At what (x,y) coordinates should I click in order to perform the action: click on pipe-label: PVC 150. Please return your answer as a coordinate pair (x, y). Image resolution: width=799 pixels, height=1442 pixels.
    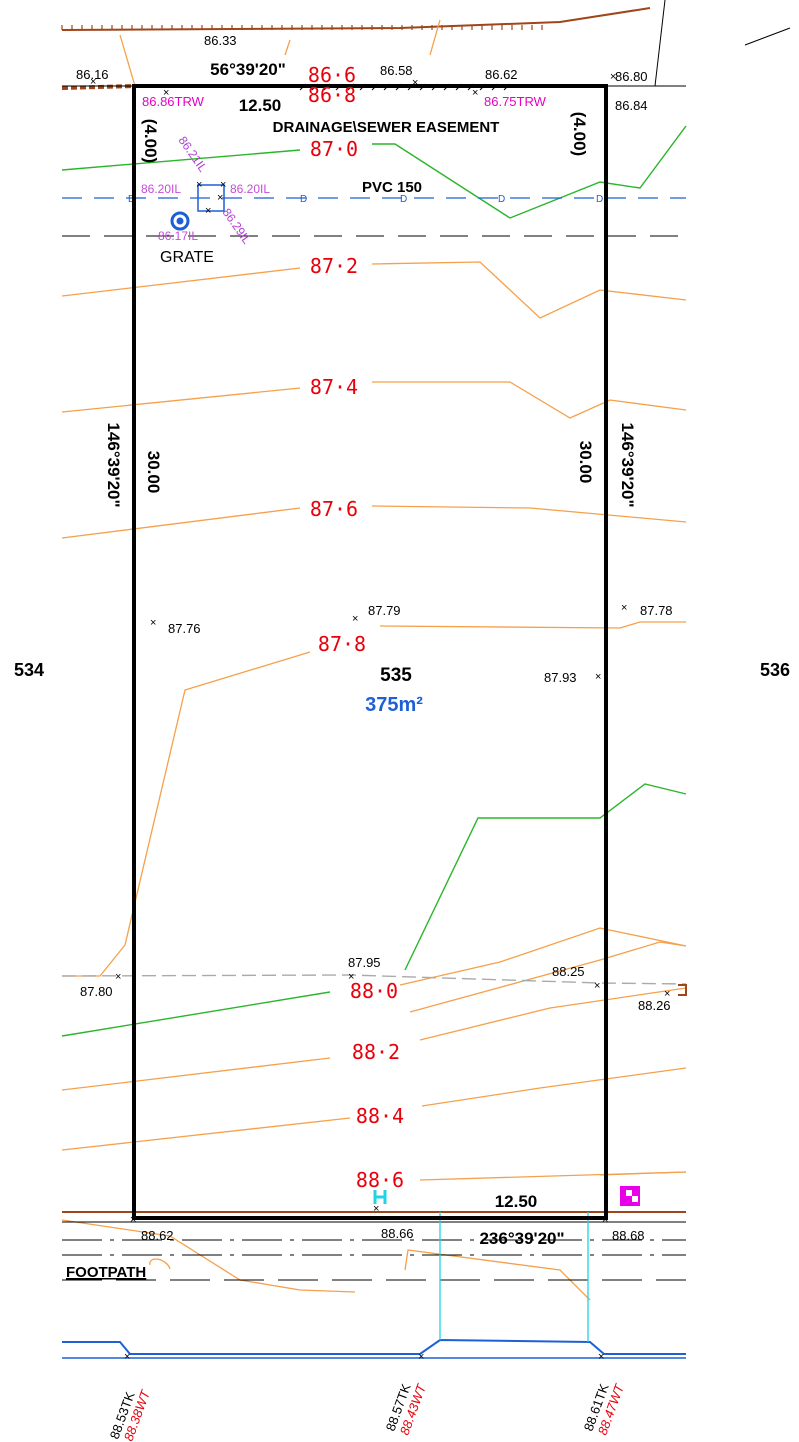
    Looking at the image, I should click on (392, 187).